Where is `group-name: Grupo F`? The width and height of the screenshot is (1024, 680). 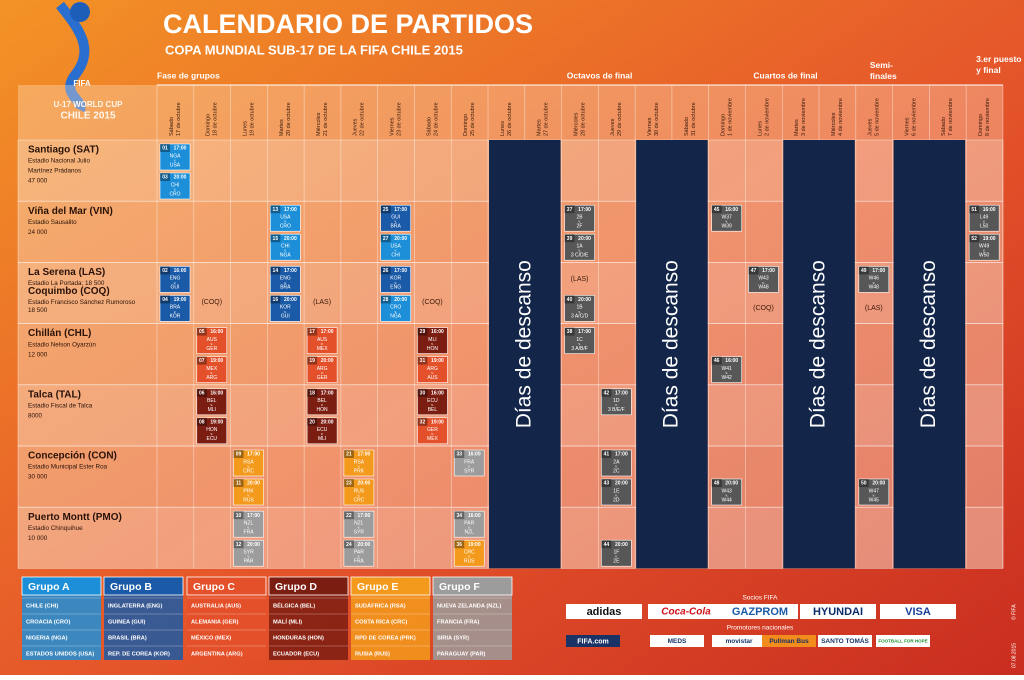
group-name: Grupo F is located at coordinates (459, 587).